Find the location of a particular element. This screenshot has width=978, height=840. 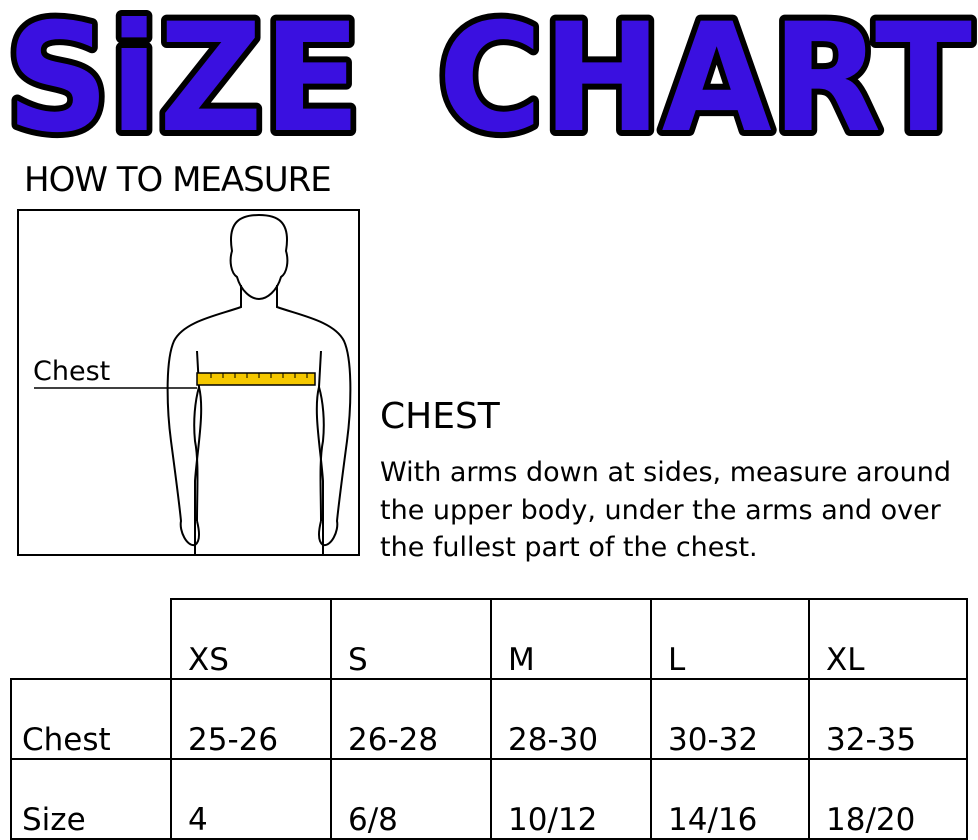

size-header-text: XL is located at coordinates (845, 660).